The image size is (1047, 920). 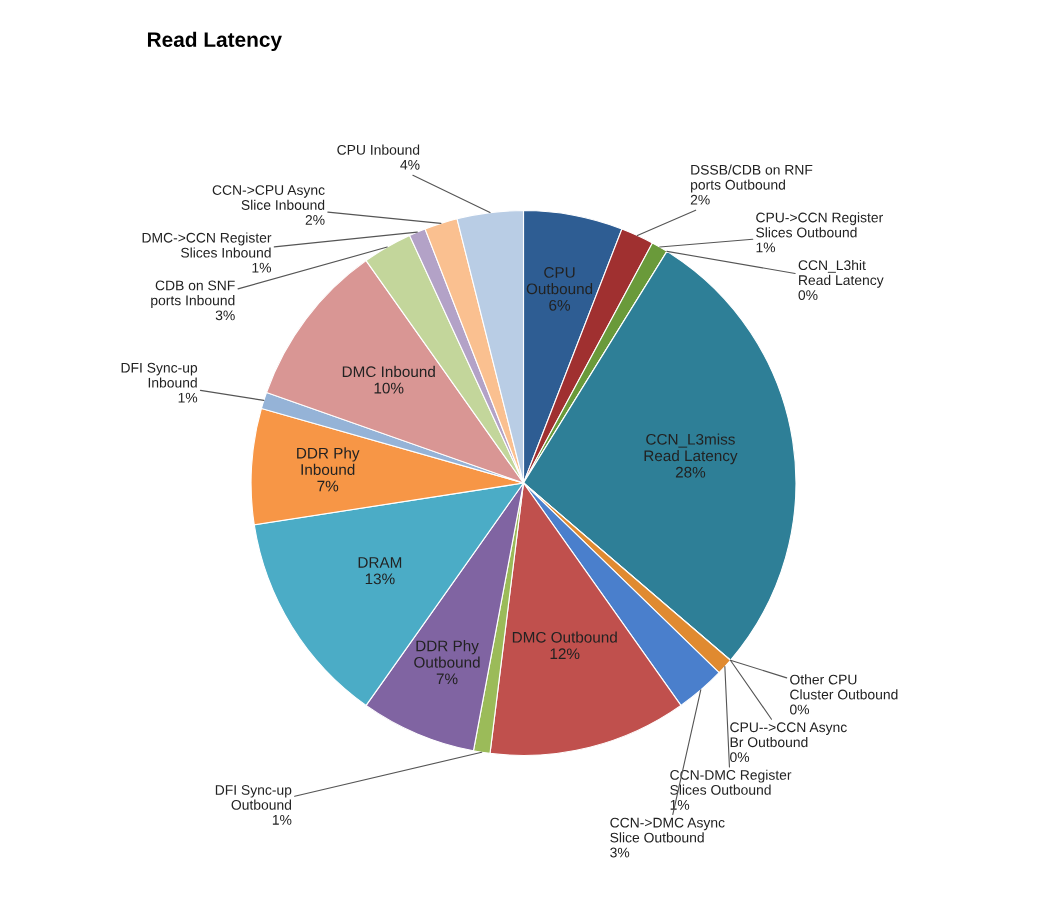 I want to click on slice-label: CCN->DMC Async Slice Outbound, so click(x=667, y=830).